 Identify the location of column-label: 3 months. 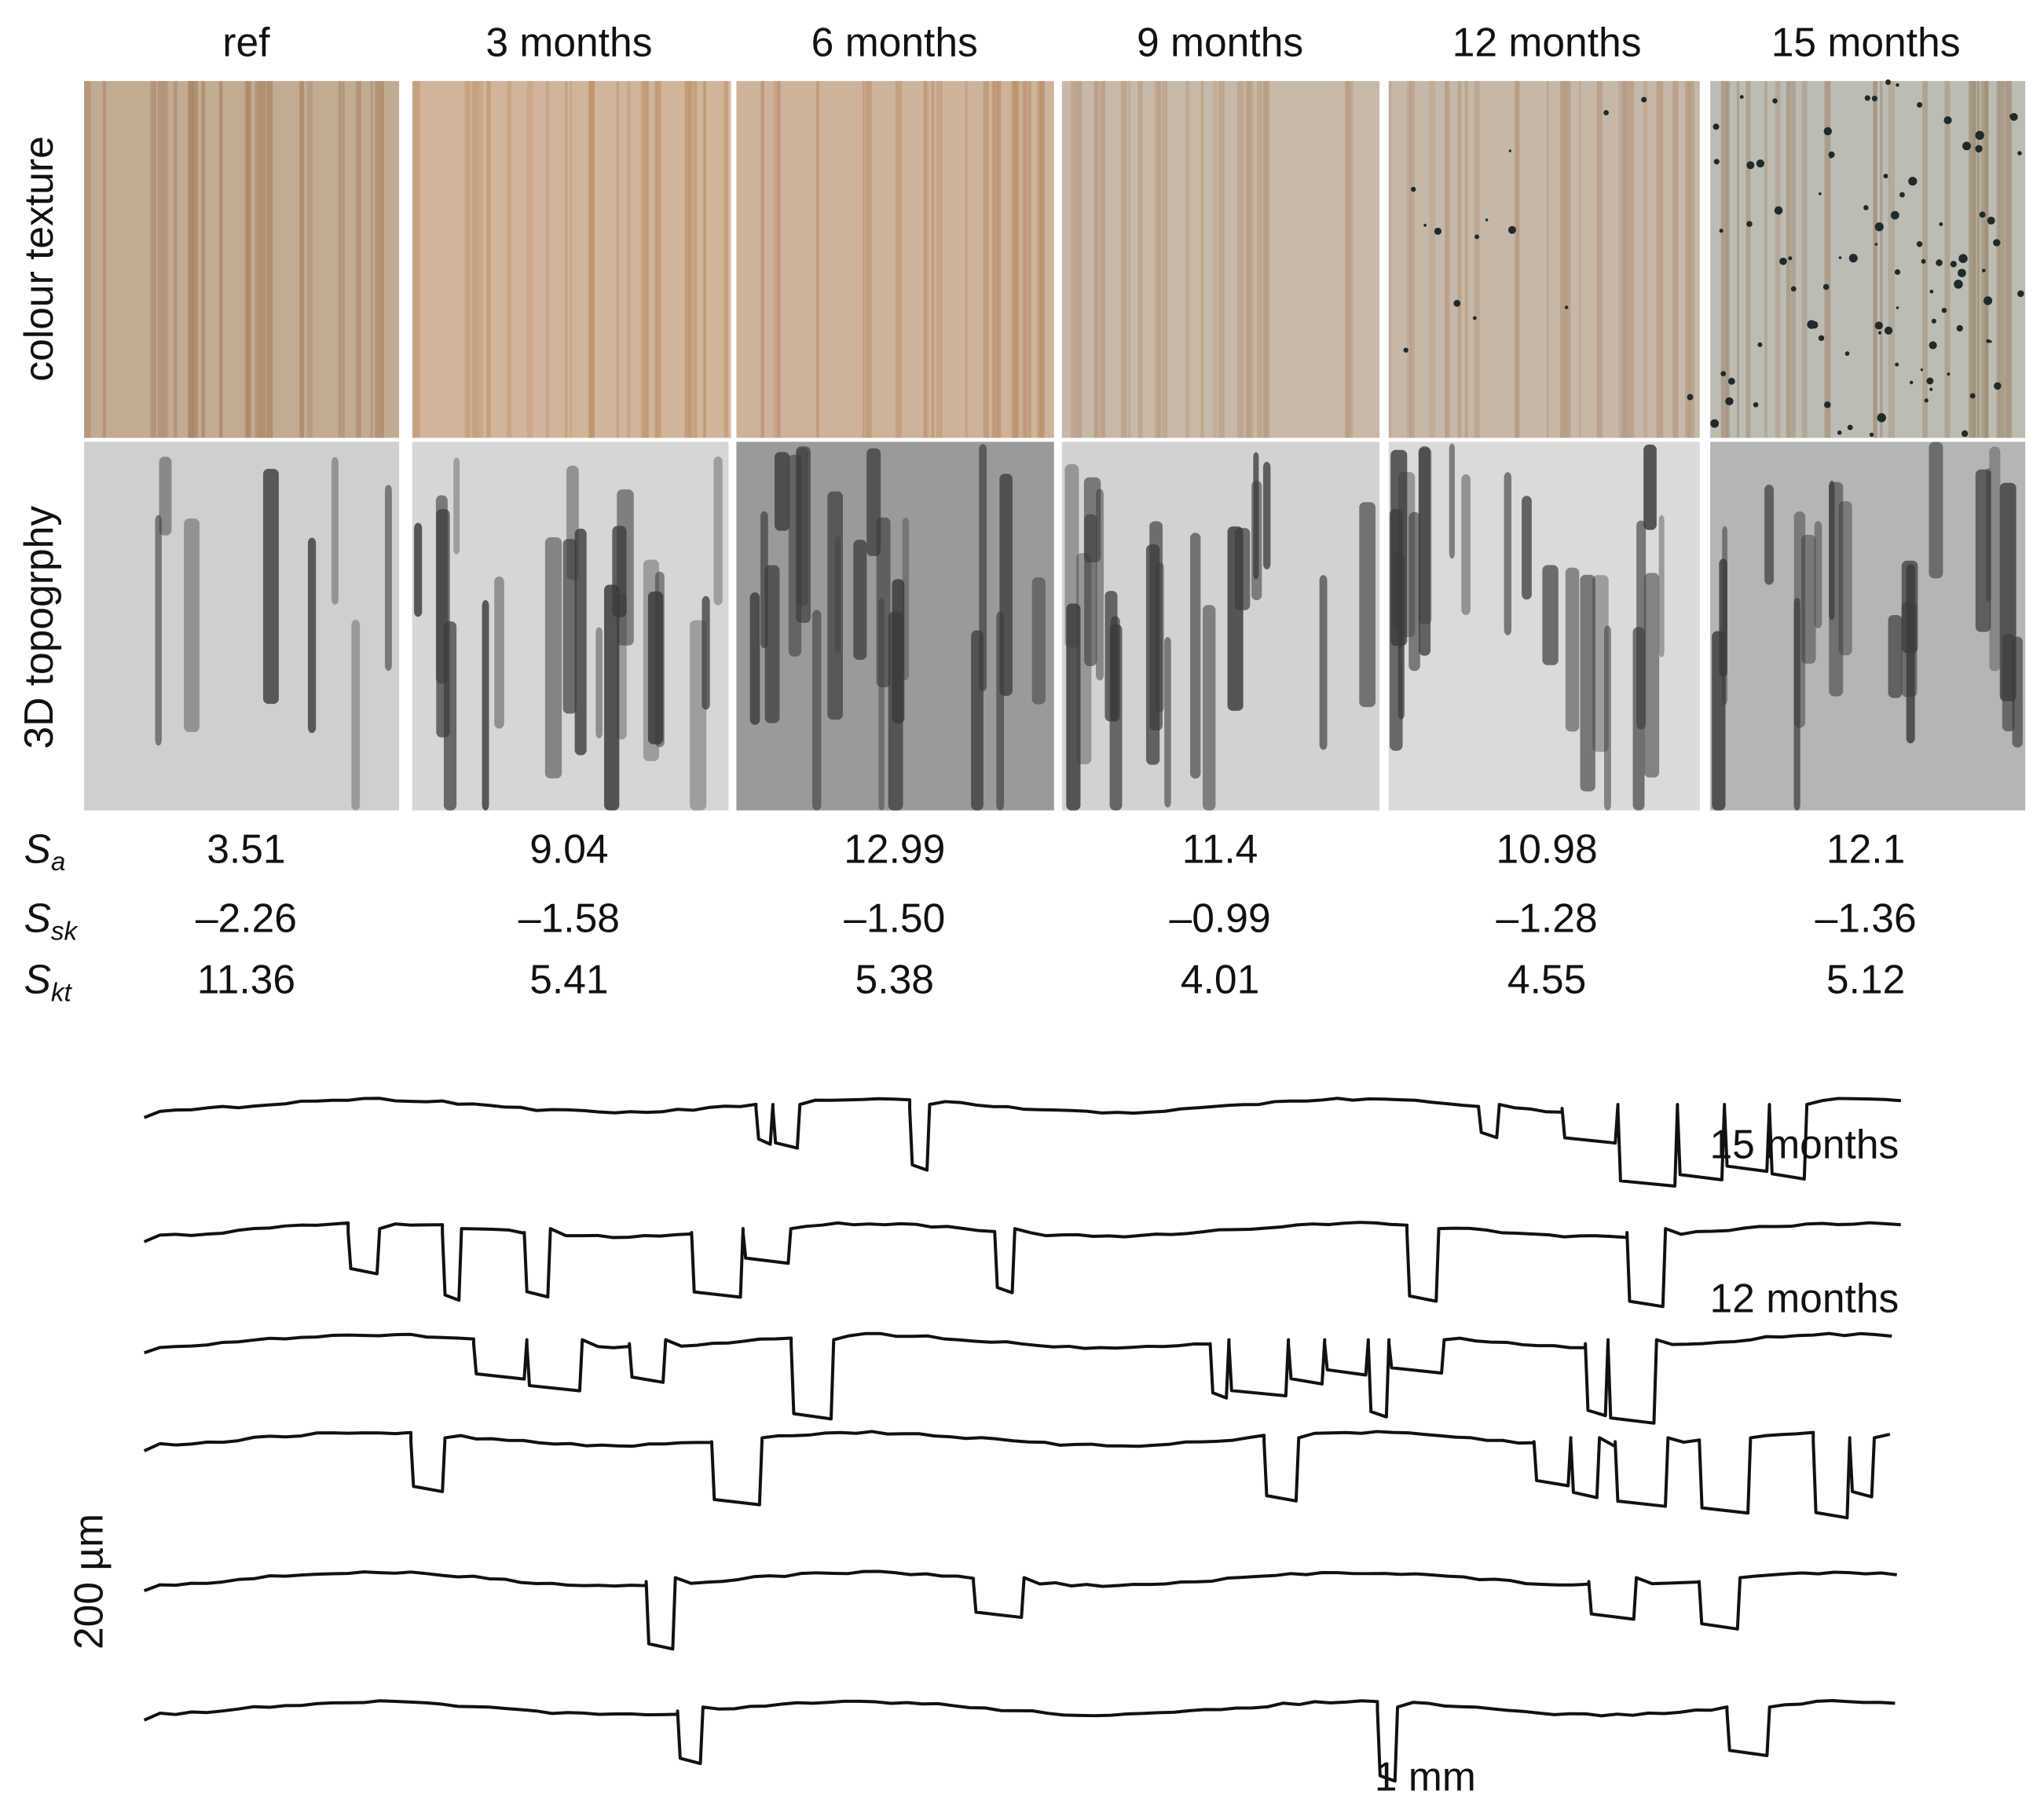
(568, 43).